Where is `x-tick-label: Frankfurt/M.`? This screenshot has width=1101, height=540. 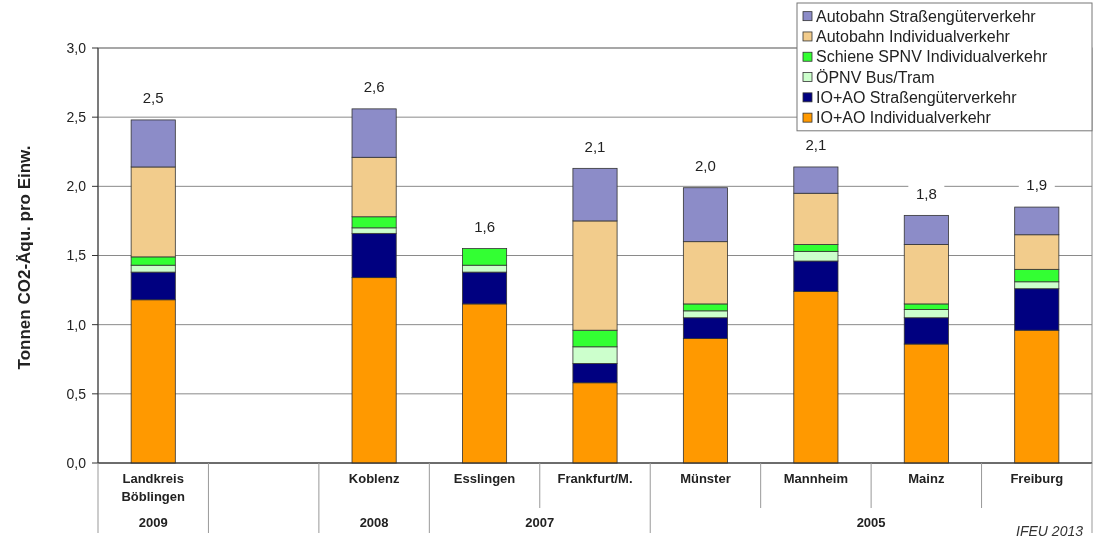 x-tick-label: Frankfurt/M. is located at coordinates (595, 478).